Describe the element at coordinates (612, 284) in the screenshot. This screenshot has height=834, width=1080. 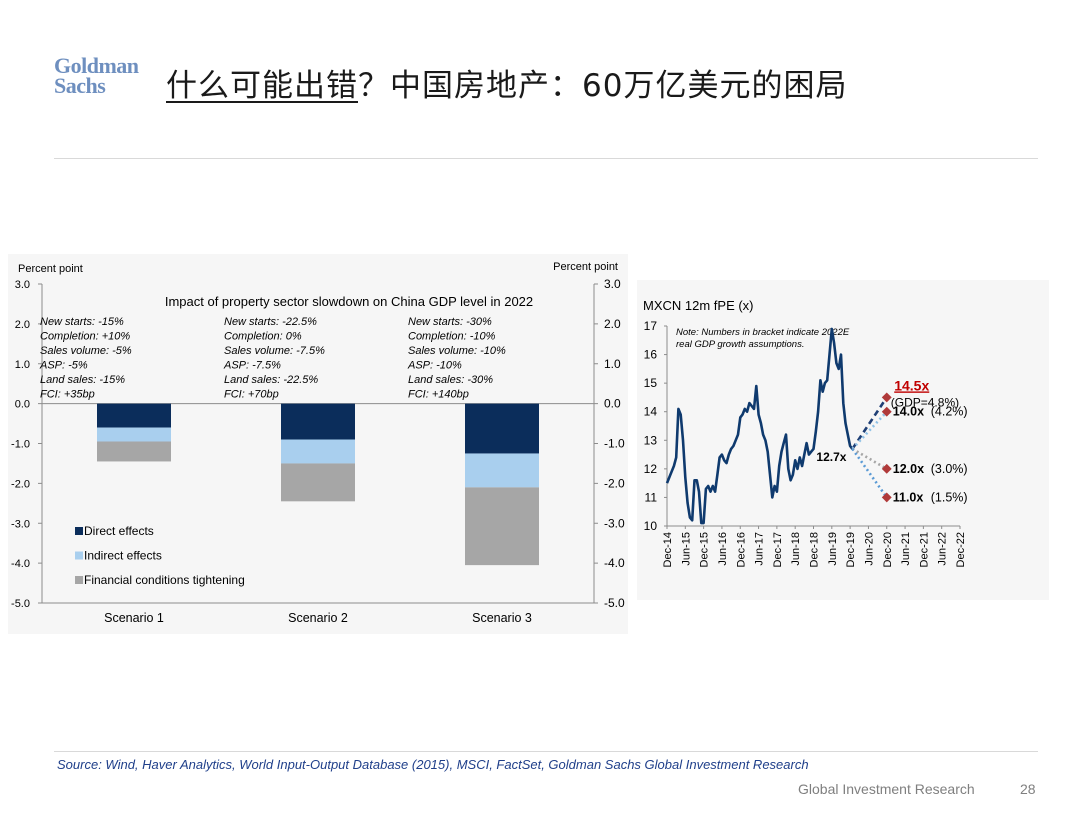
I see `chart1-right-tick-label: 3.0` at that location.